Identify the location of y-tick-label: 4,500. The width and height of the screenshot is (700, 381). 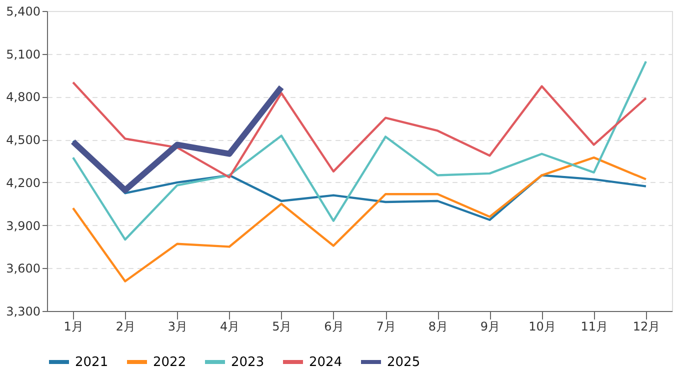
(23, 140).